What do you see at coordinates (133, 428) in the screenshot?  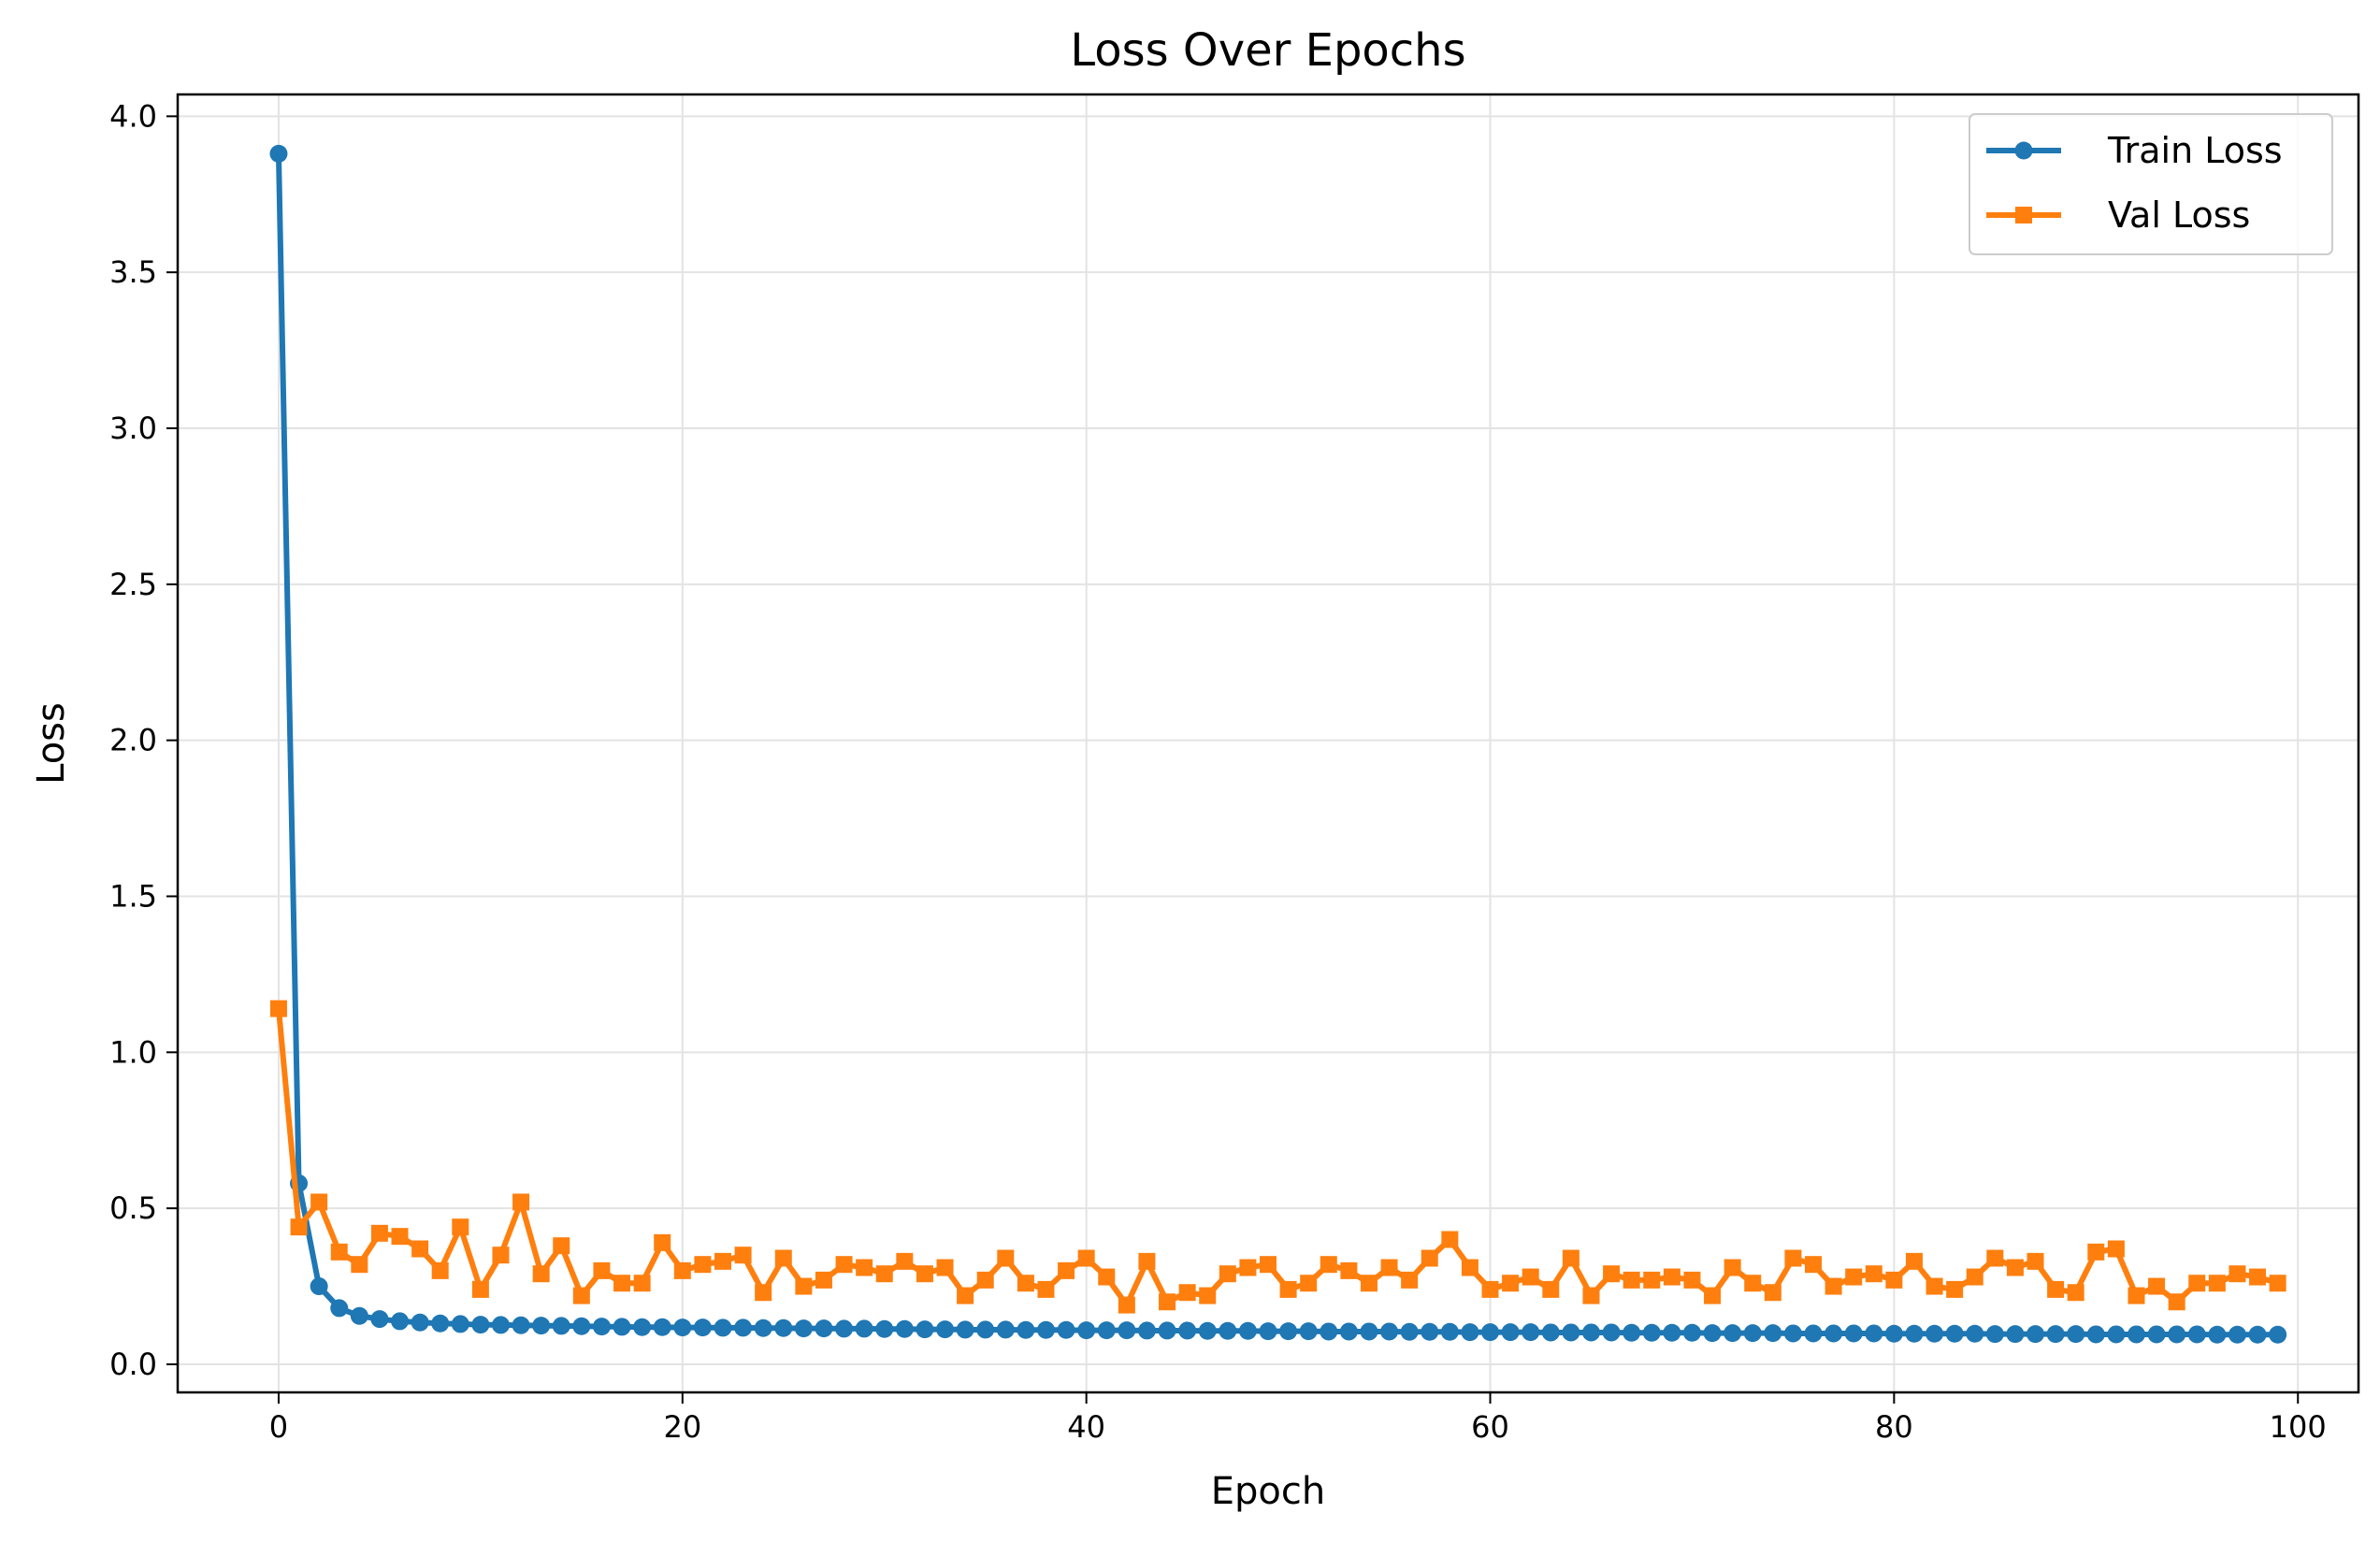 I see `y-tick-label: 3.0` at bounding box center [133, 428].